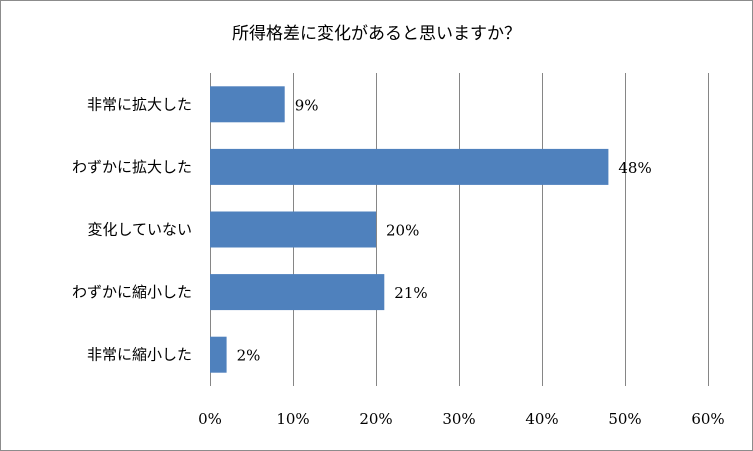  I want to click on category-label: わずかに縮小した, so click(132, 292).